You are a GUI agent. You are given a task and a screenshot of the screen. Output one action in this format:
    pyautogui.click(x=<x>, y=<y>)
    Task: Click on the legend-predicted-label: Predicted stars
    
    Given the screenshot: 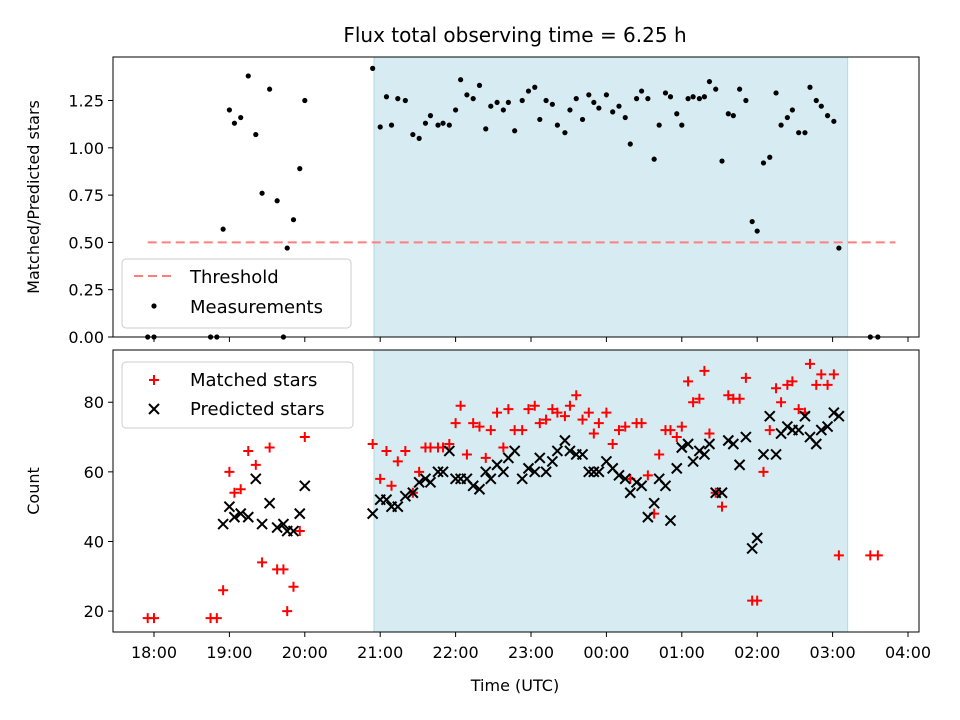 What is the action you would take?
    pyautogui.click(x=257, y=409)
    